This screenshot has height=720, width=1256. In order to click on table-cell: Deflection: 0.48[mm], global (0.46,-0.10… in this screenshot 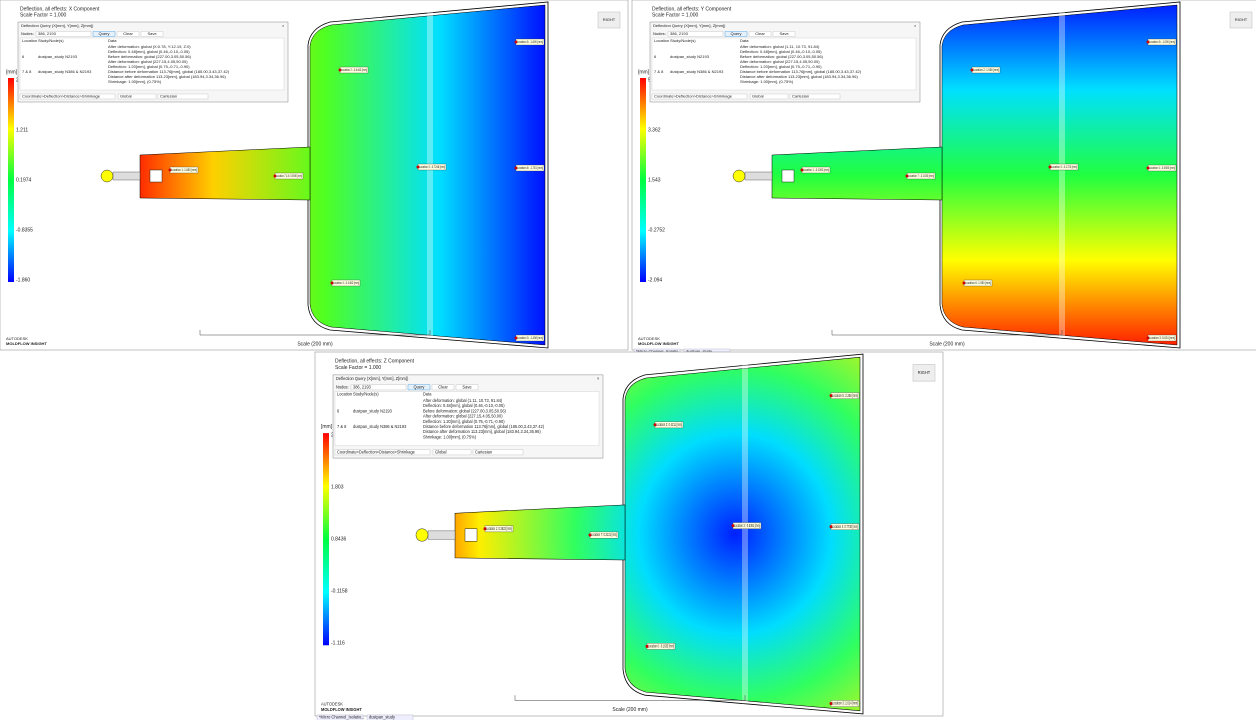, I will do `click(781, 51)`.